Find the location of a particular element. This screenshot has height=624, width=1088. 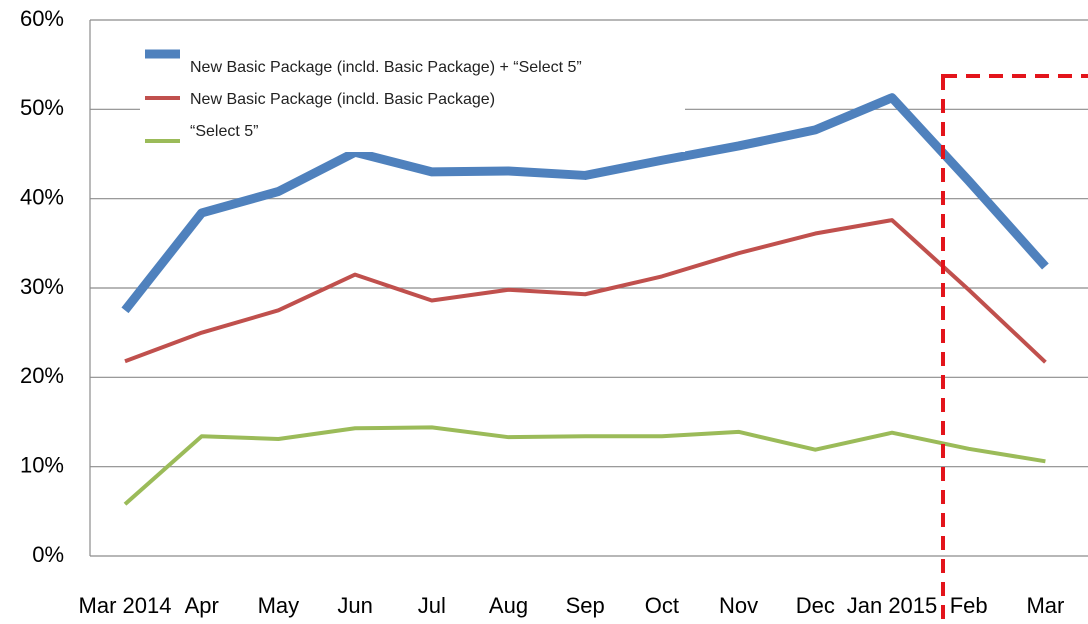

y-tick-label: 0% is located at coordinates (48, 554).